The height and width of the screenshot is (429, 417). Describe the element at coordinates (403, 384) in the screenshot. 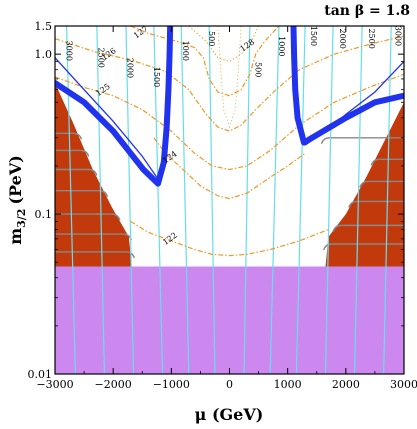

I see `x-tick-label: 3000` at that location.